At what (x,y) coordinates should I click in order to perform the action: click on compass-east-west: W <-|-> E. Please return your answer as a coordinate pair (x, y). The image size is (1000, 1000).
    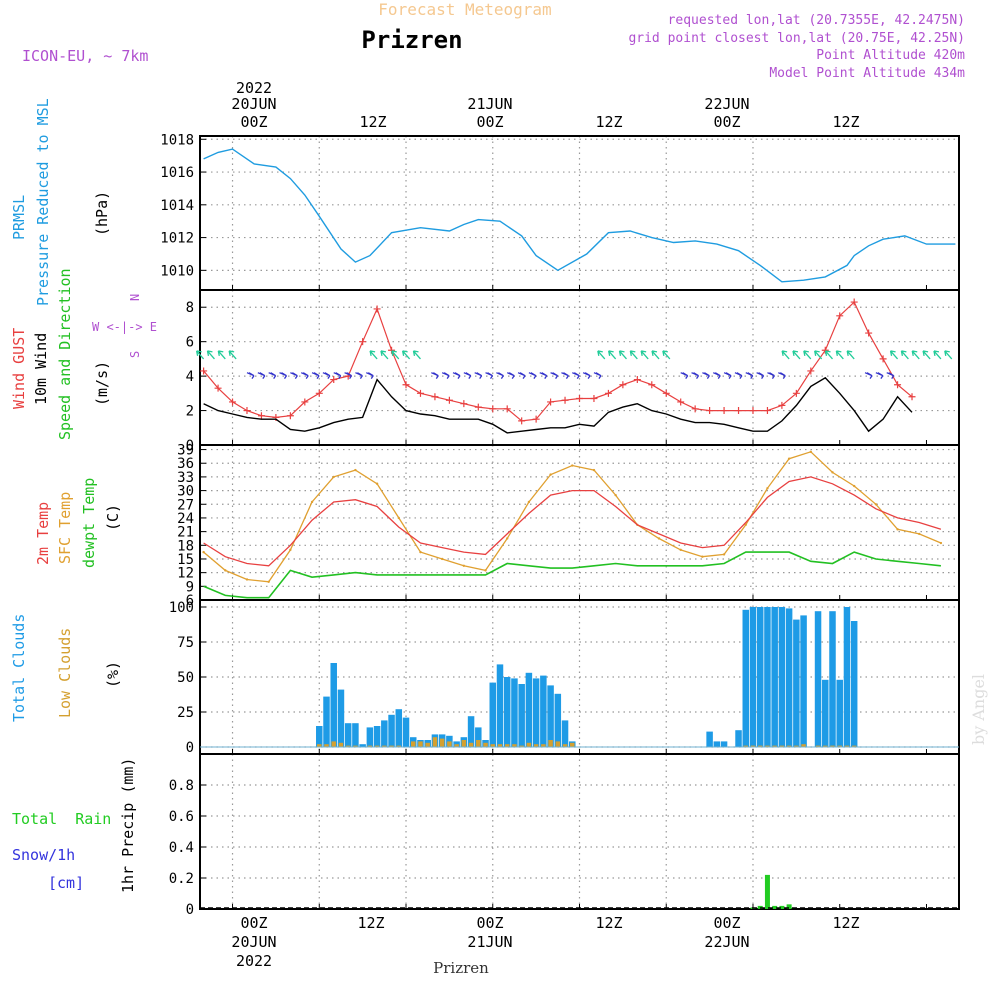
    Looking at the image, I should click on (124, 327).